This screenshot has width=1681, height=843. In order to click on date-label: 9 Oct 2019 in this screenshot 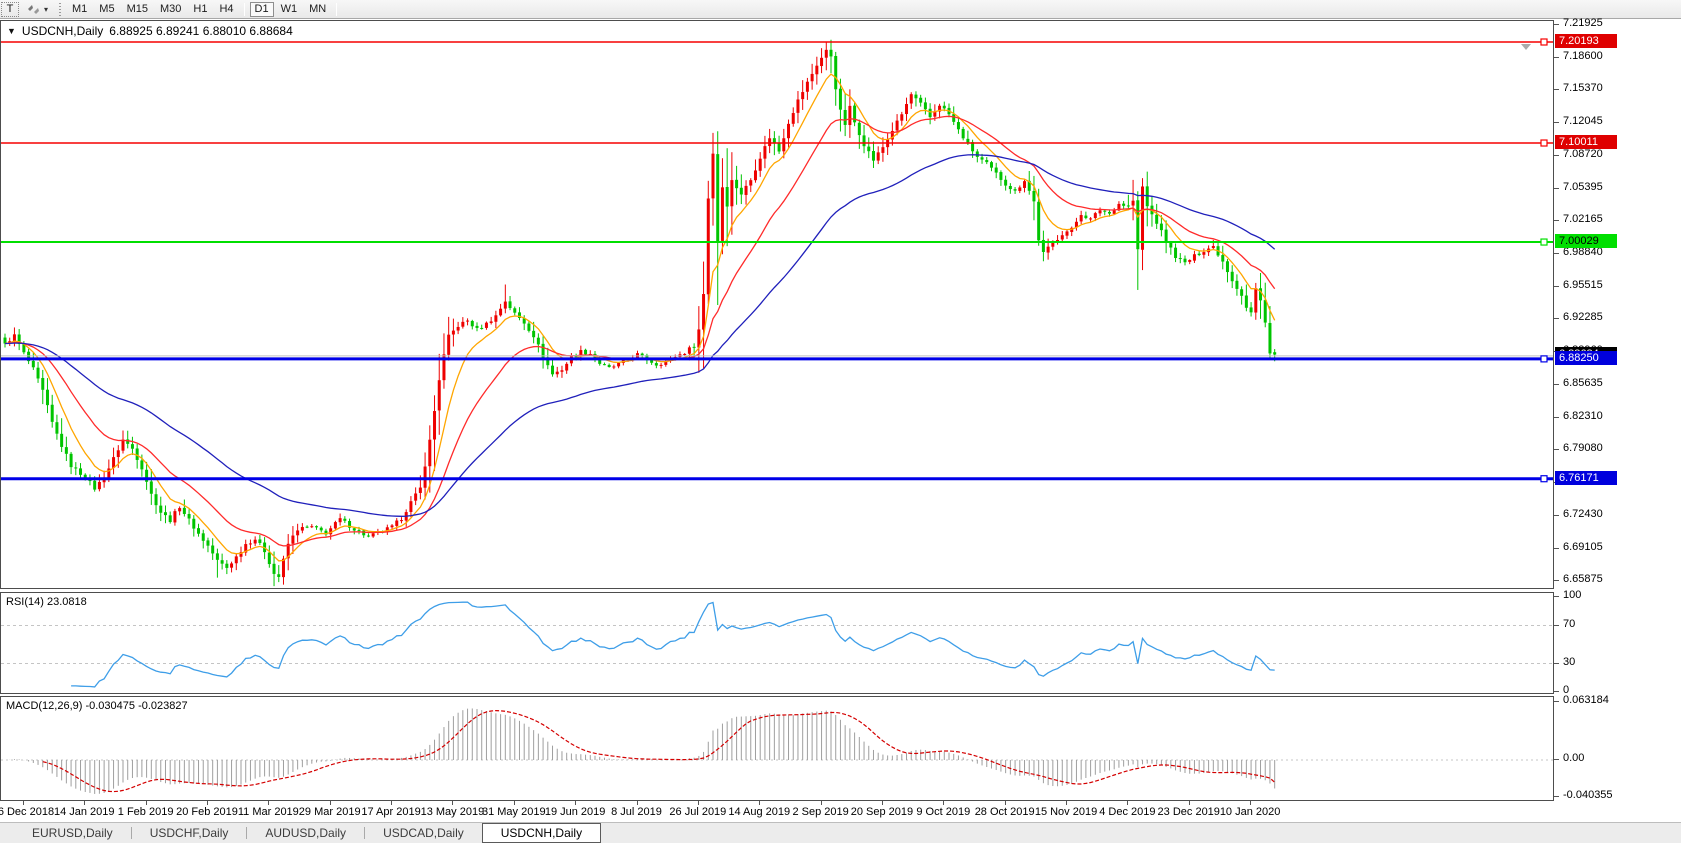, I will do `click(943, 812)`.